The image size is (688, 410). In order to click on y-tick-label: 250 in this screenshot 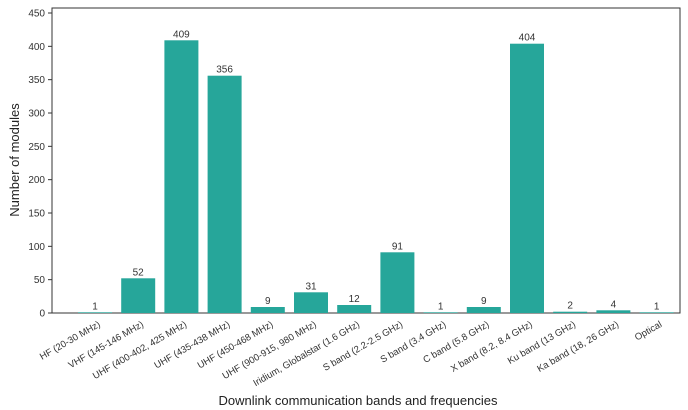, I will do `click(36, 147)`.